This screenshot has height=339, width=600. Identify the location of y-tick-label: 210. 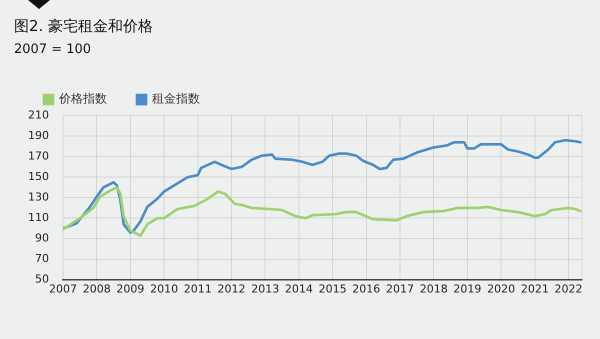
(38, 115).